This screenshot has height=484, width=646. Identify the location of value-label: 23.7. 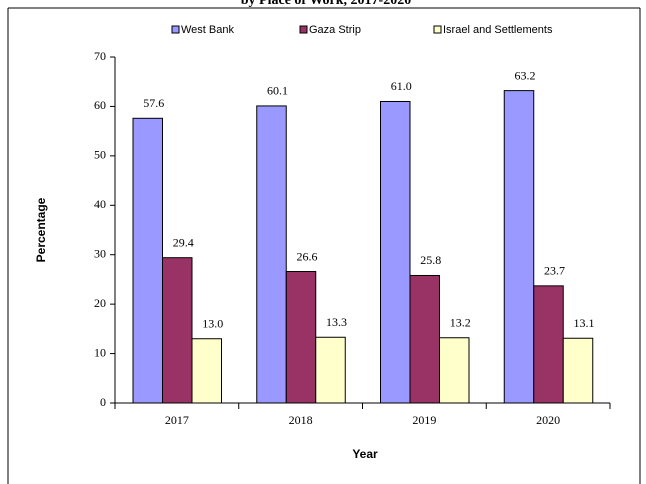
(554, 271).